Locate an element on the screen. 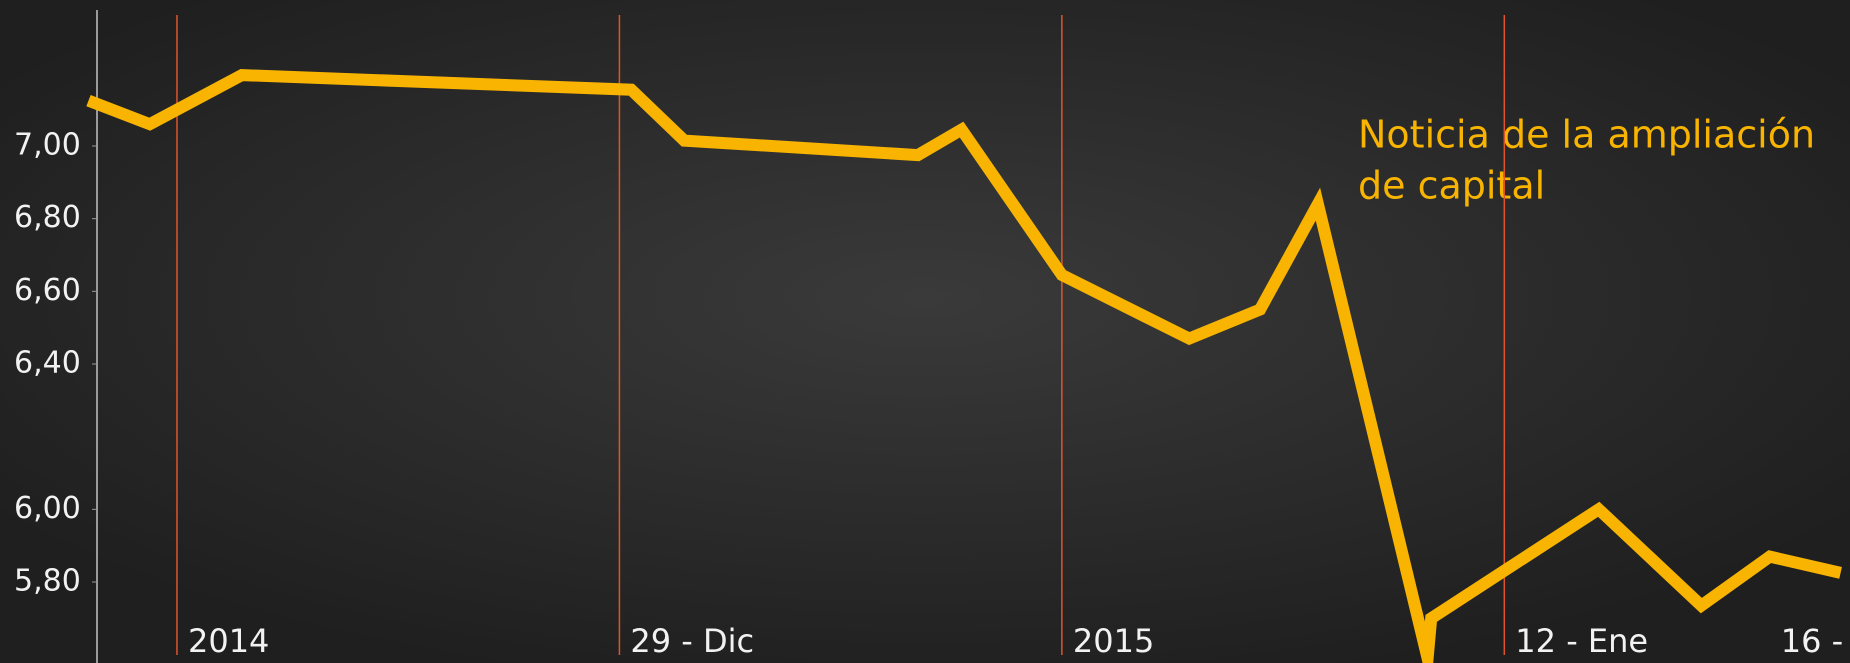 Image resolution: width=1850 pixels, height=663 pixels. x-tick-label: 2015 is located at coordinates (1113, 641).